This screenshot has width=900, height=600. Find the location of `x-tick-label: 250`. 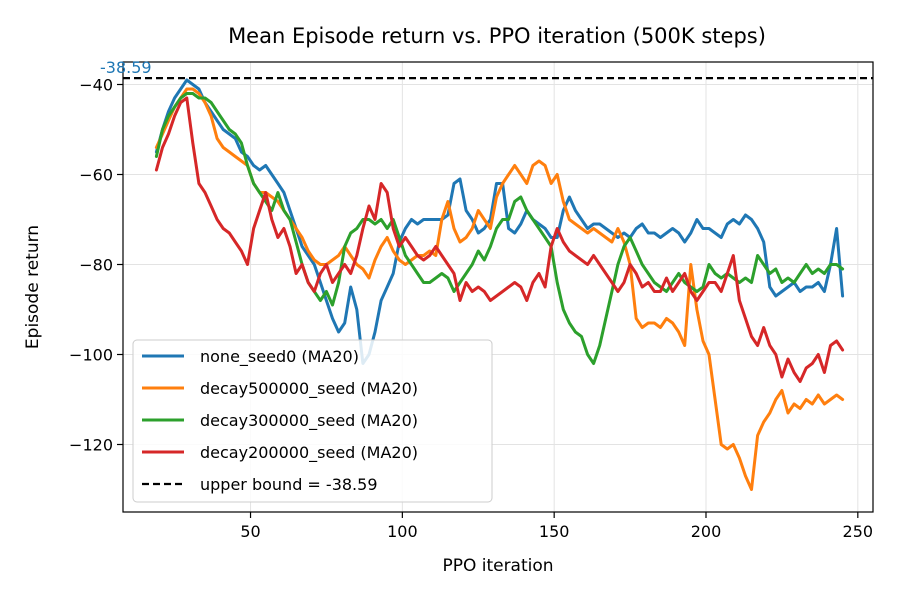

x-tick-label: 250 is located at coordinates (858, 531).